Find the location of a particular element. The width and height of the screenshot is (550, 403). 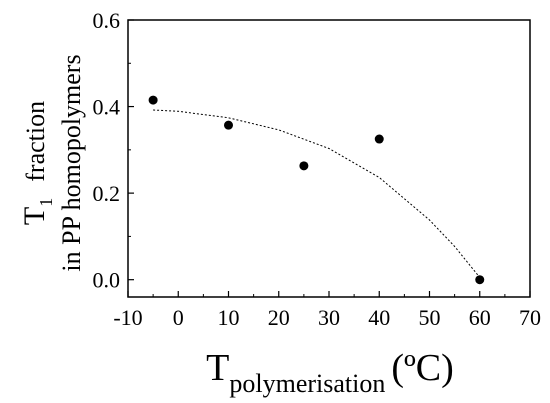

x-axis-ticks: -10 0 10 20 30 40 50 60 70 is located at coordinates (327, 310).